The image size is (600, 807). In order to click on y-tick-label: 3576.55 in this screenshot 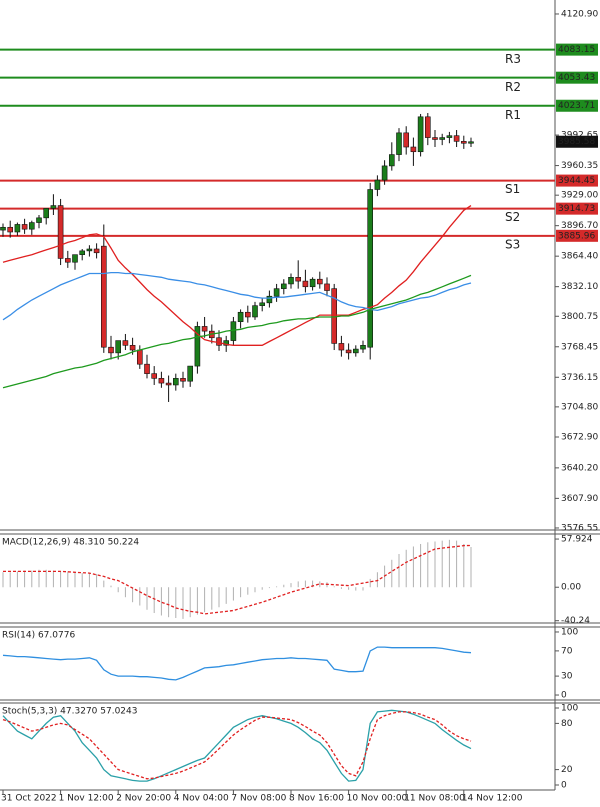, I will do `click(579, 528)`.